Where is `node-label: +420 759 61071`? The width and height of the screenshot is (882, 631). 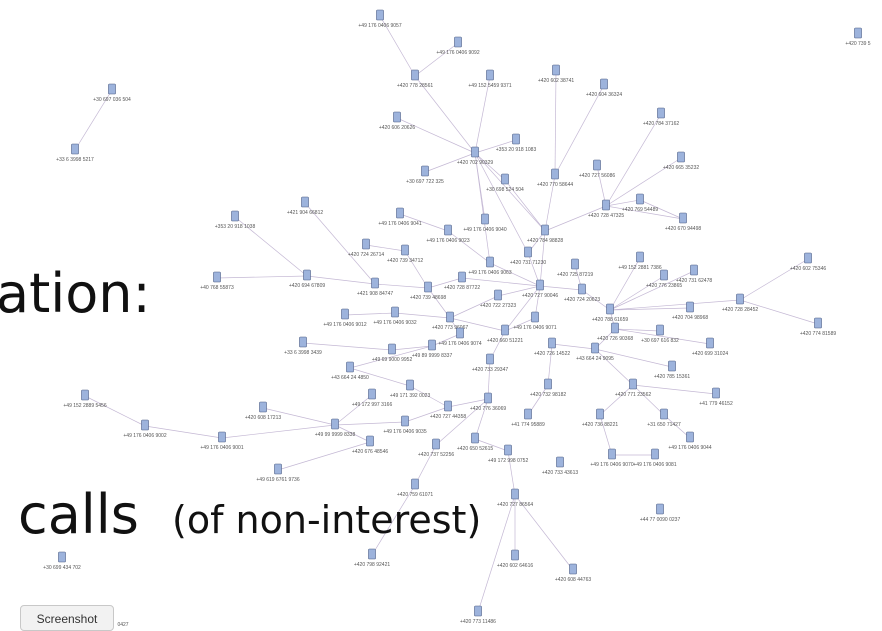
node-label: +420 759 61071 is located at coordinates (415, 495).